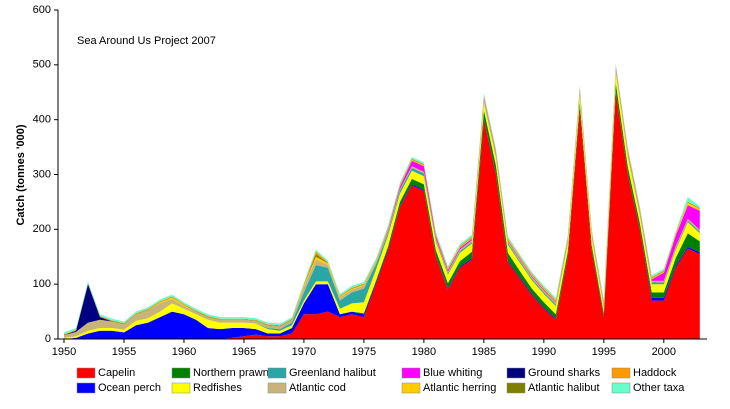 The image size is (730, 409). What do you see at coordinates (42, 120) in the screenshot?
I see `y-tick-label: 400` at bounding box center [42, 120].